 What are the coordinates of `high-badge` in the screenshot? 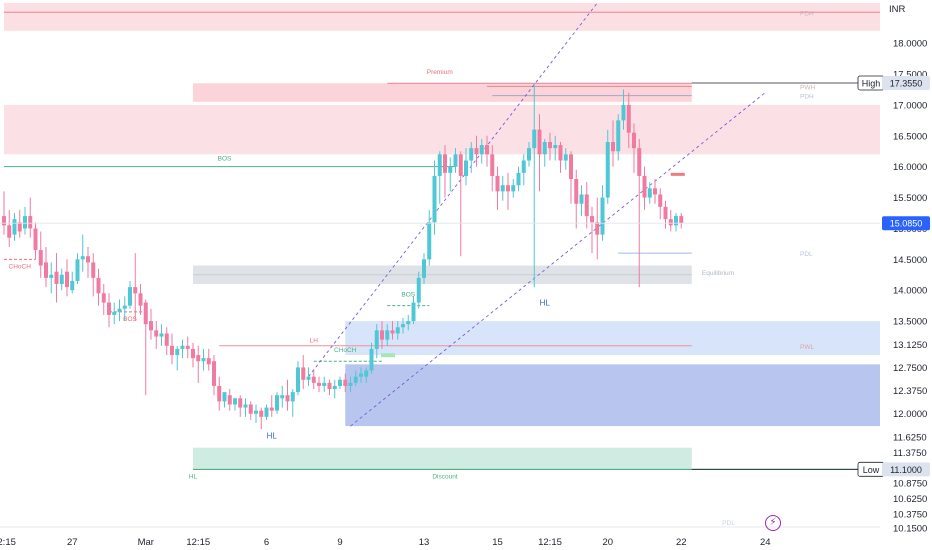 It's located at (906, 82).